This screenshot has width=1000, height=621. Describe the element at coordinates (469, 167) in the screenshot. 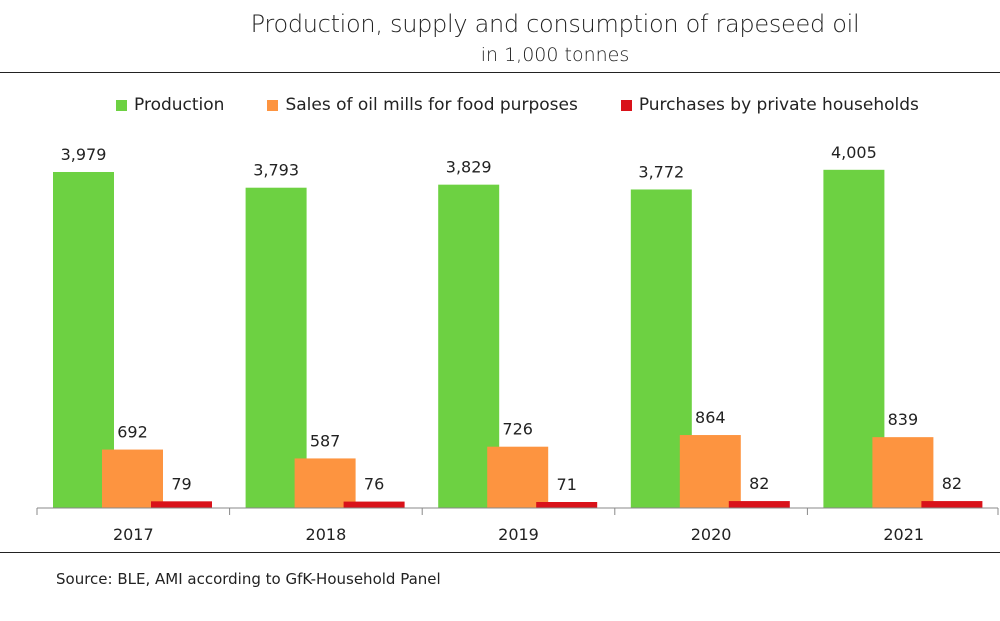

I see `data-label-production-2019: 3,829` at that location.